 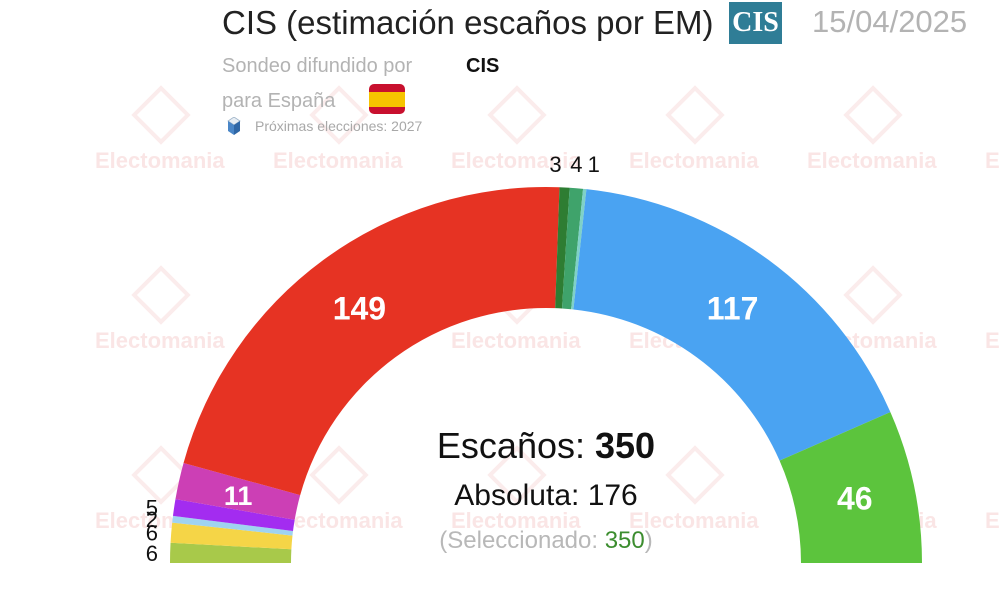 I want to click on selected-value: 350, so click(x=624, y=540).